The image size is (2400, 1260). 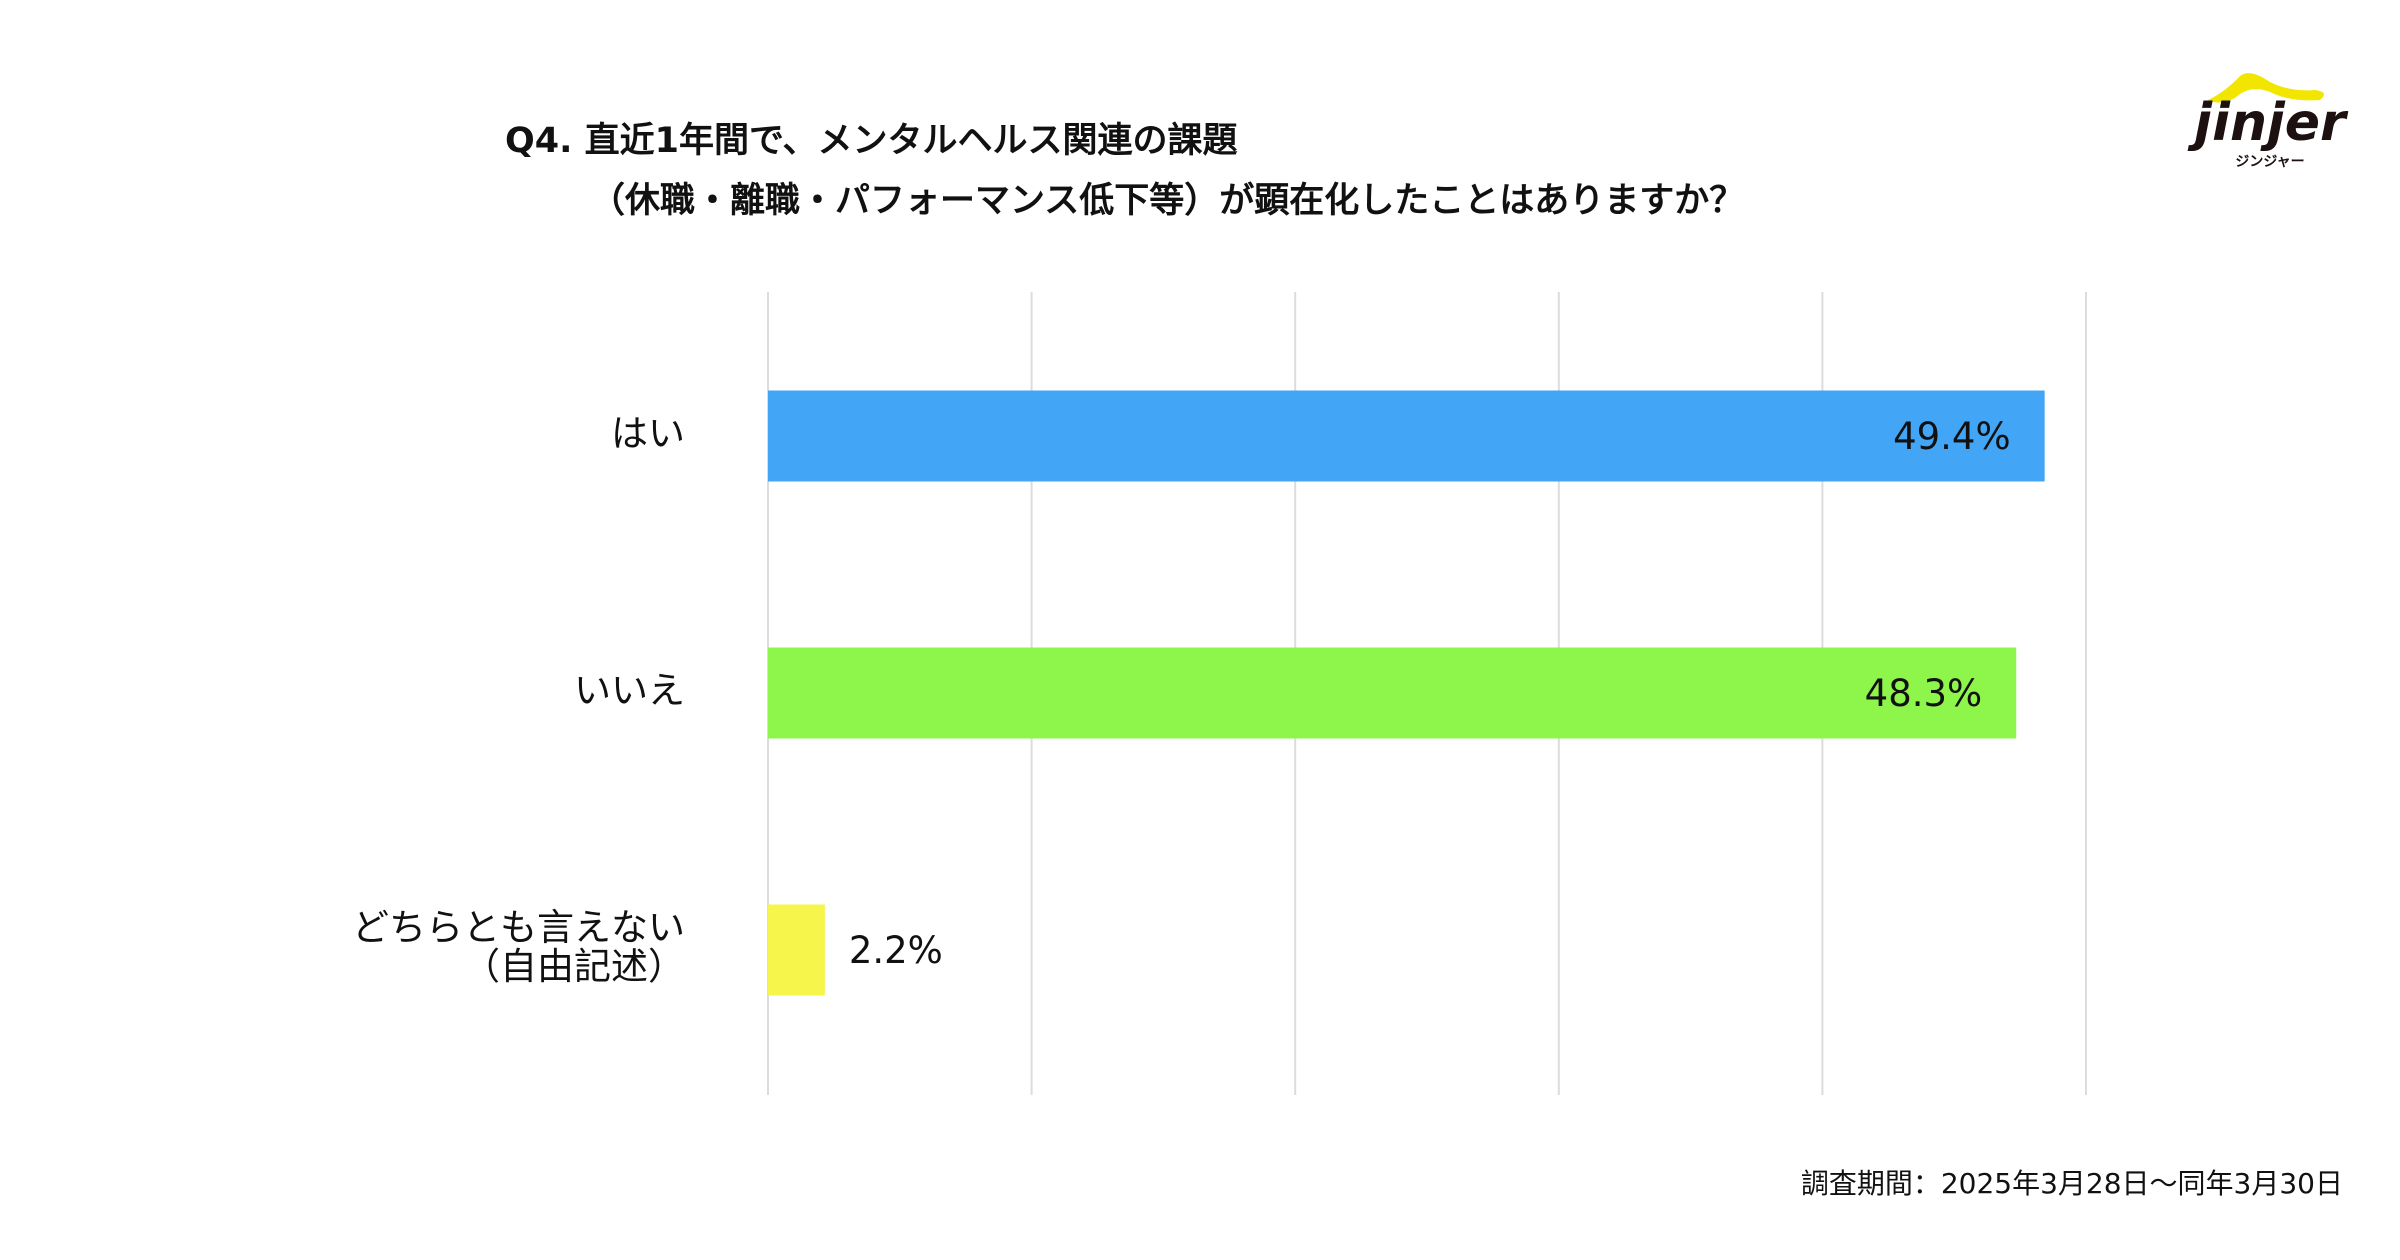 I want to click on chart-title-line1: Q4. 直近1年間で、メンタルヘルス関連の課題, so click(x=871, y=141).